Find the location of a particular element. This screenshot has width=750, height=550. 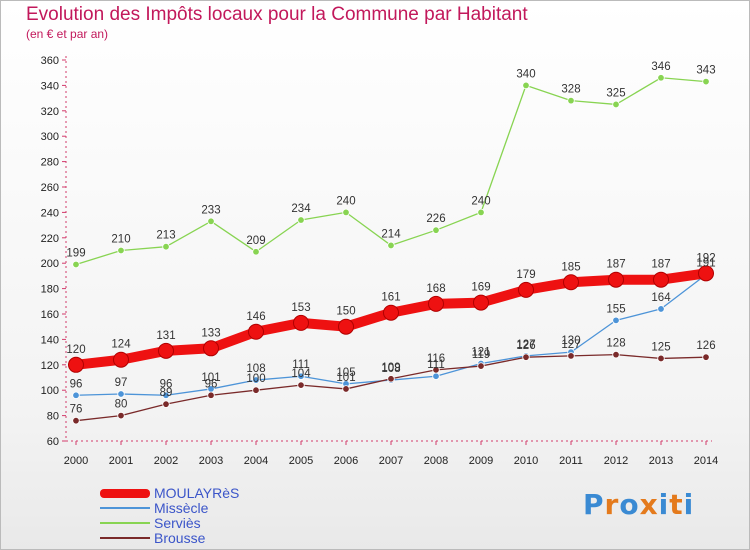

data-label-brousse: 127 is located at coordinates (570, 345).